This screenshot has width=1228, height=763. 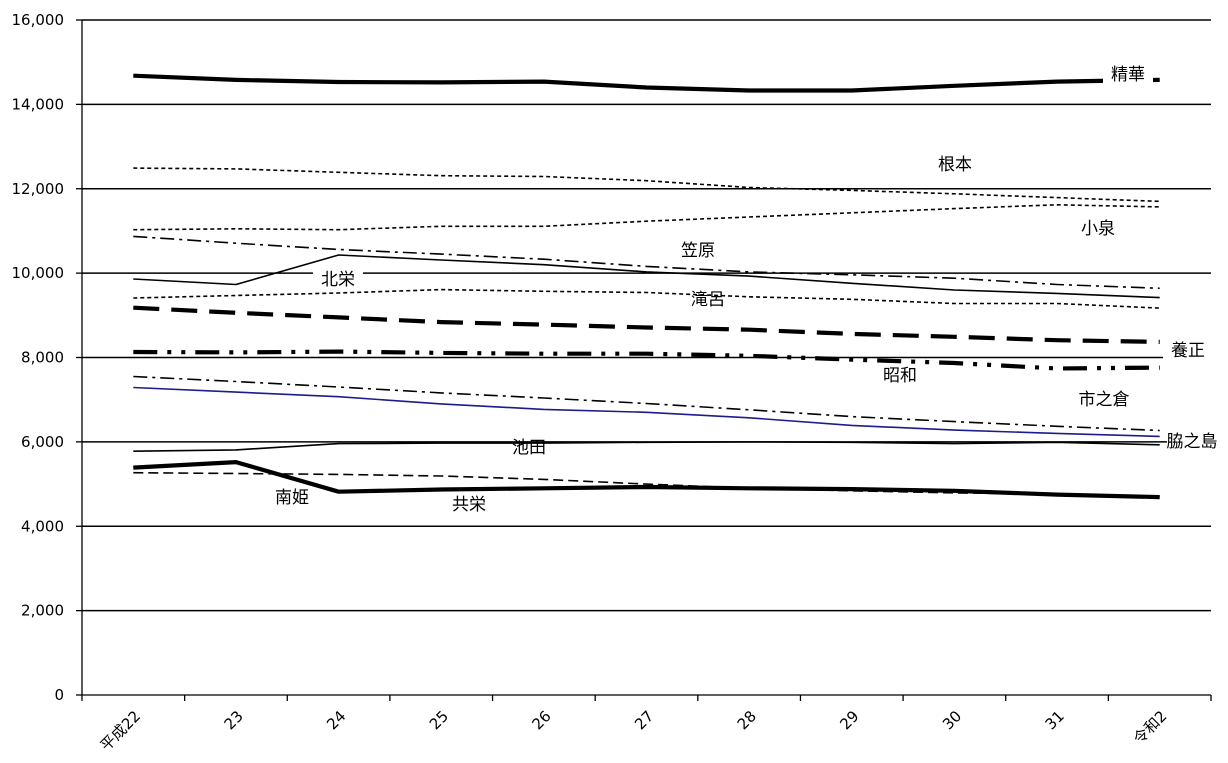 What do you see at coordinates (38, 189) in the screenshot?
I see `y-tick-label: 12,000` at bounding box center [38, 189].